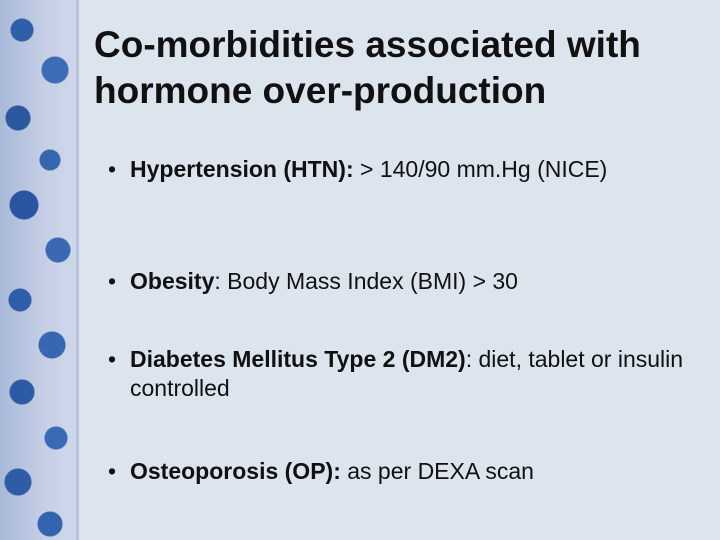 This screenshot has height=540, width=720. Describe the element at coordinates (366, 281) in the screenshot. I see `item-description: : Body Mass Index (BMI) > 30` at that location.